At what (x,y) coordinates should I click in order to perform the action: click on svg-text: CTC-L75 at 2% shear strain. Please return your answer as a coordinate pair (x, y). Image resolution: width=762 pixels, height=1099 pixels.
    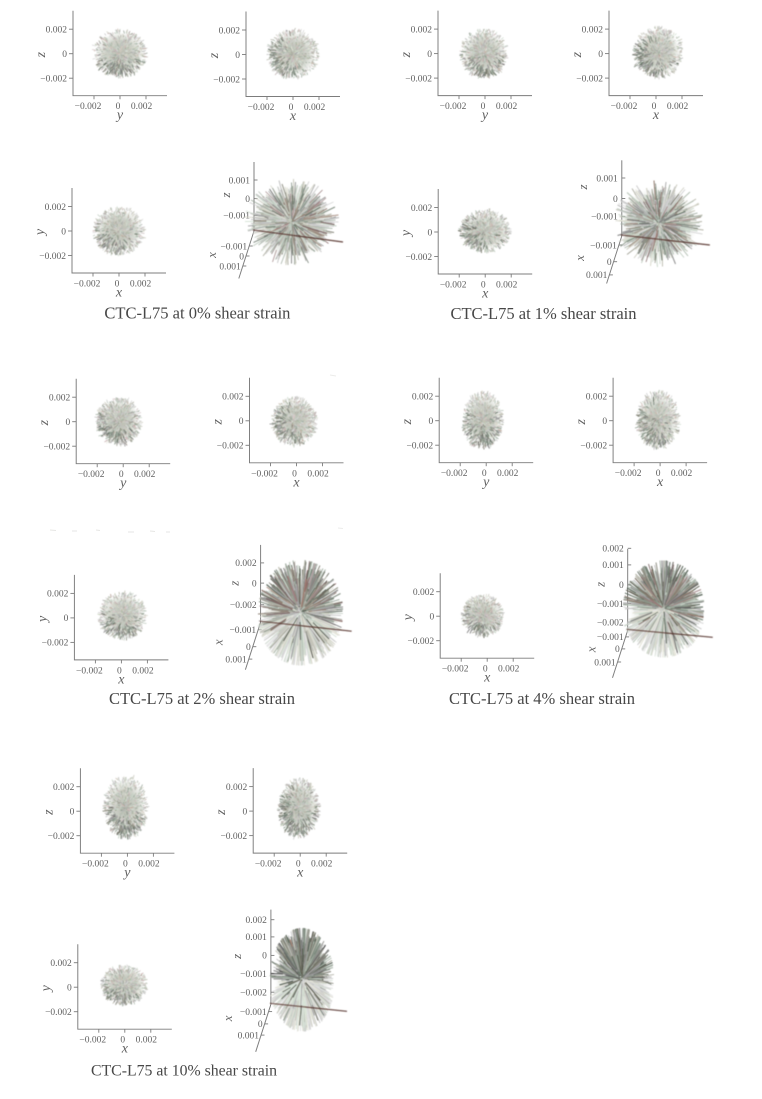
    Looking at the image, I should click on (202, 698).